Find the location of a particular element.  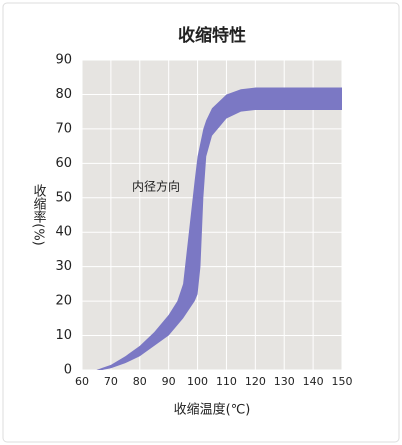

x-tick-label: 60 is located at coordinates (82, 381).